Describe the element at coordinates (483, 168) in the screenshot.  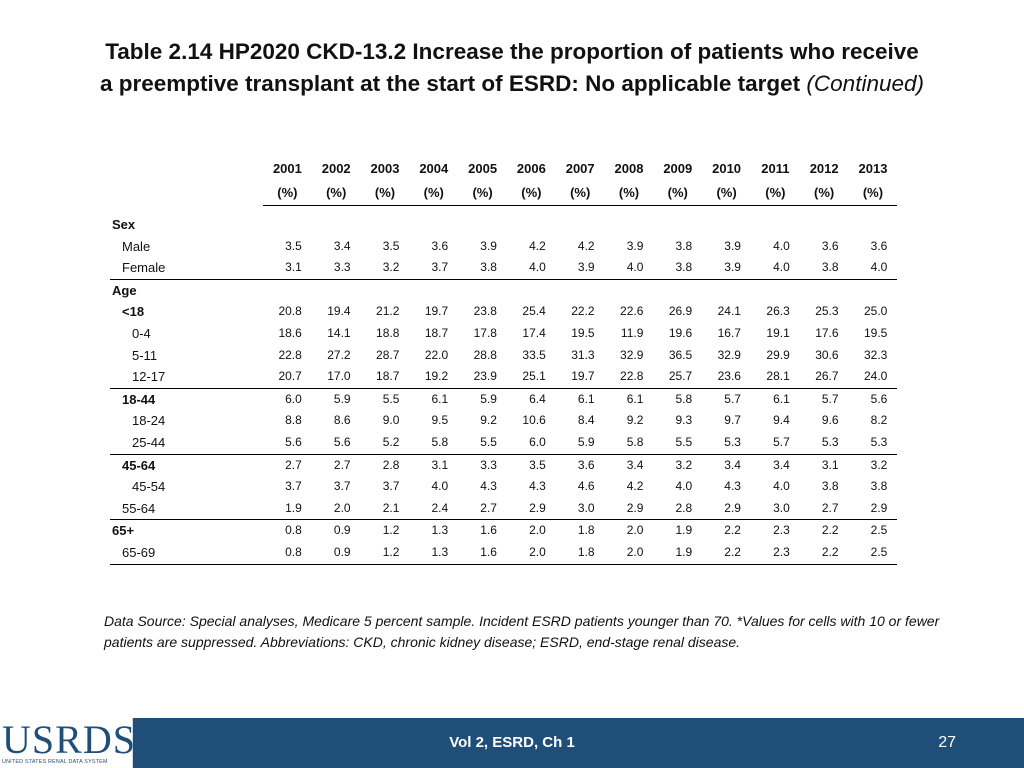
I see `year-header: 2005` at that location.